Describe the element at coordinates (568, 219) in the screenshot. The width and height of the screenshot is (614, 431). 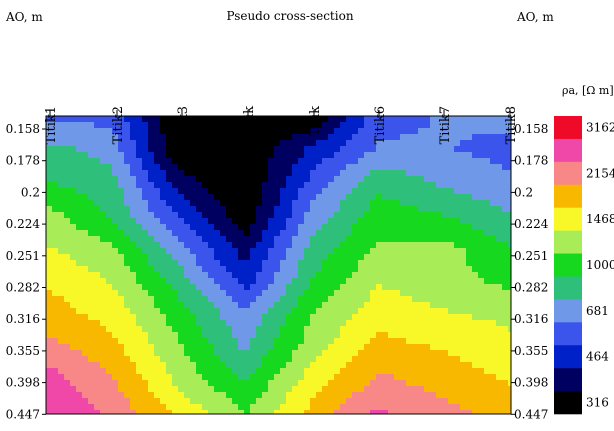
I see `colorbar-swatch` at that location.